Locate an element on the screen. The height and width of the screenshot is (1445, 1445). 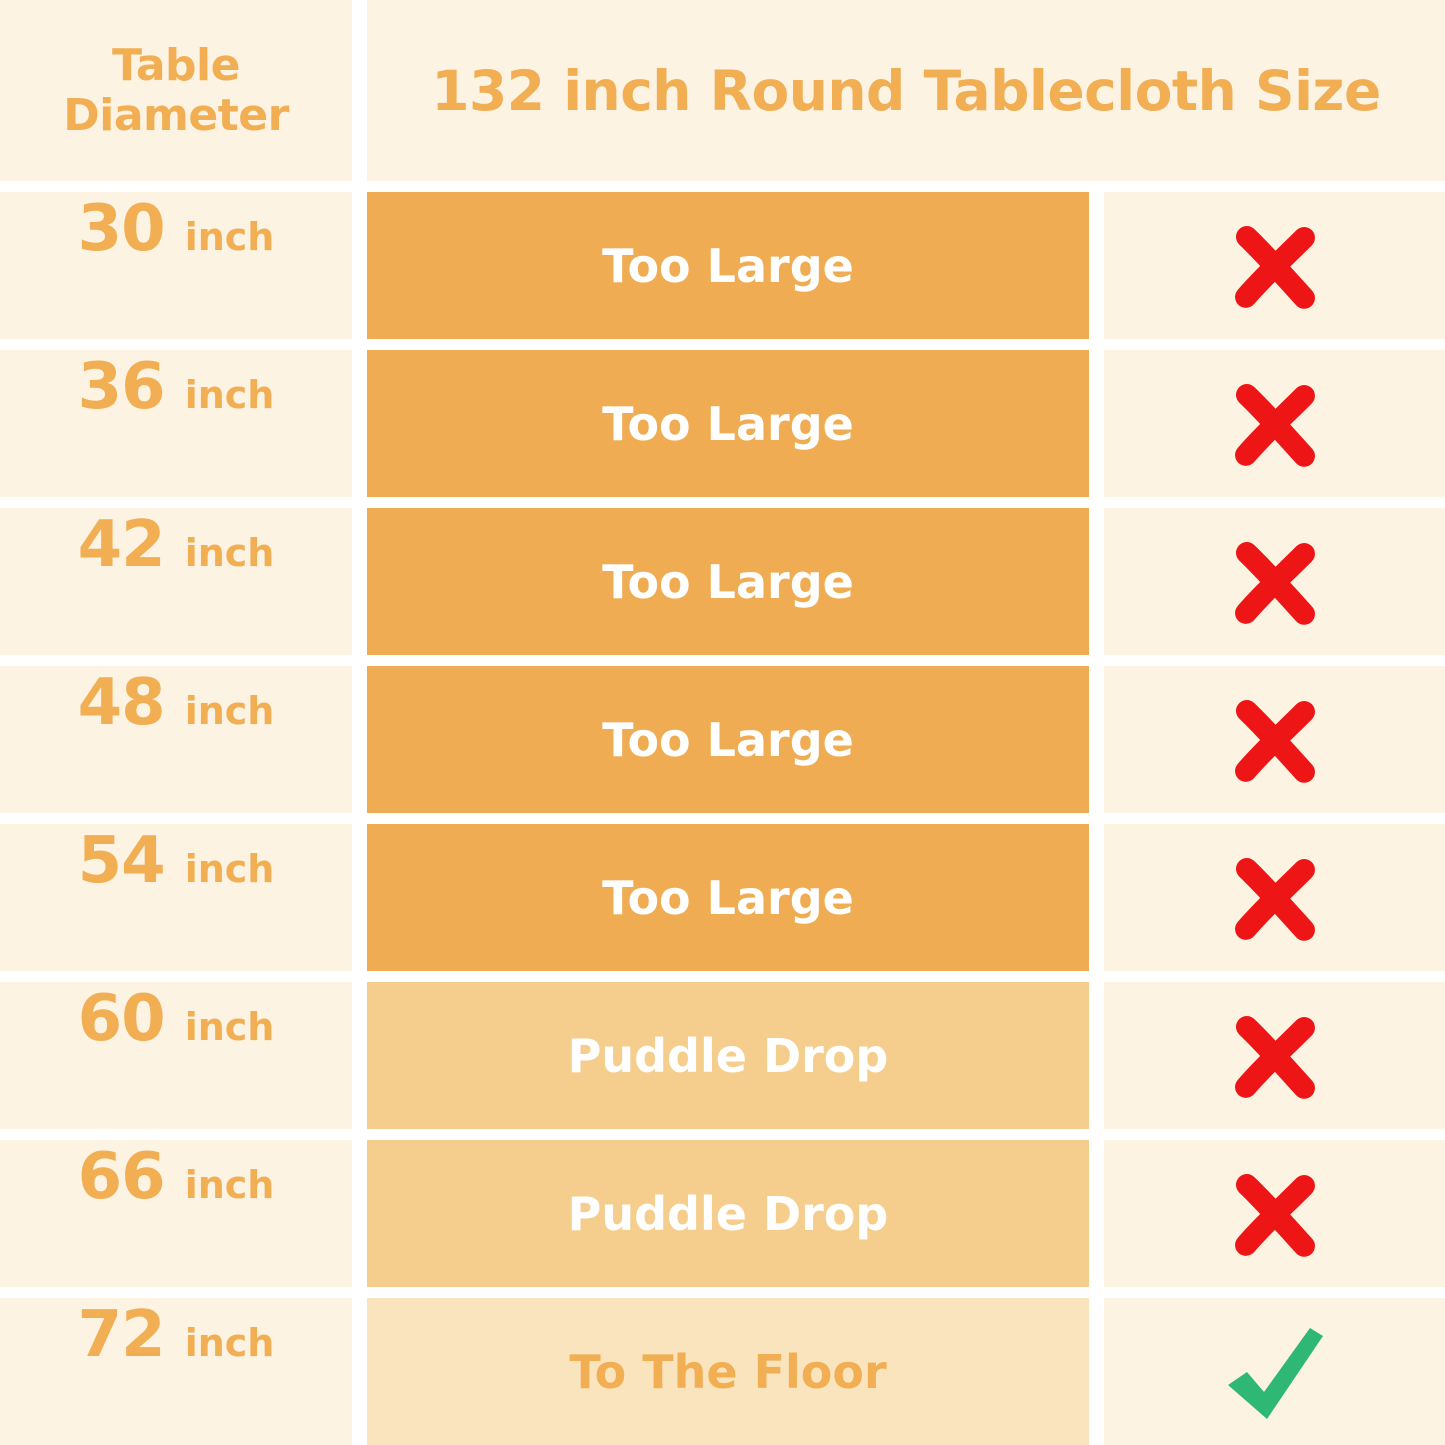
chart-title-cell: 132 inch Round Tablecloth Size is located at coordinates (906, 90).